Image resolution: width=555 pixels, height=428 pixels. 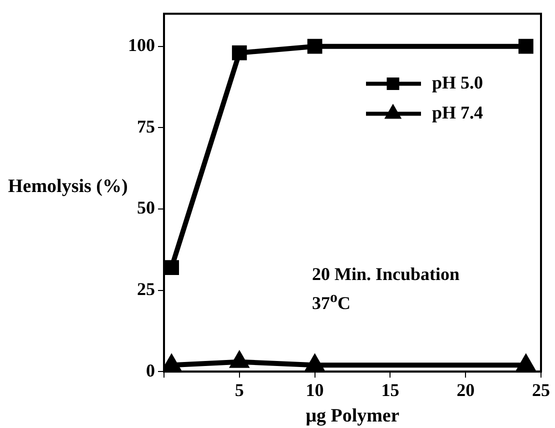 What do you see at coordinates (458, 112) in the screenshot?
I see `legend-label: pH 7.4` at bounding box center [458, 112].